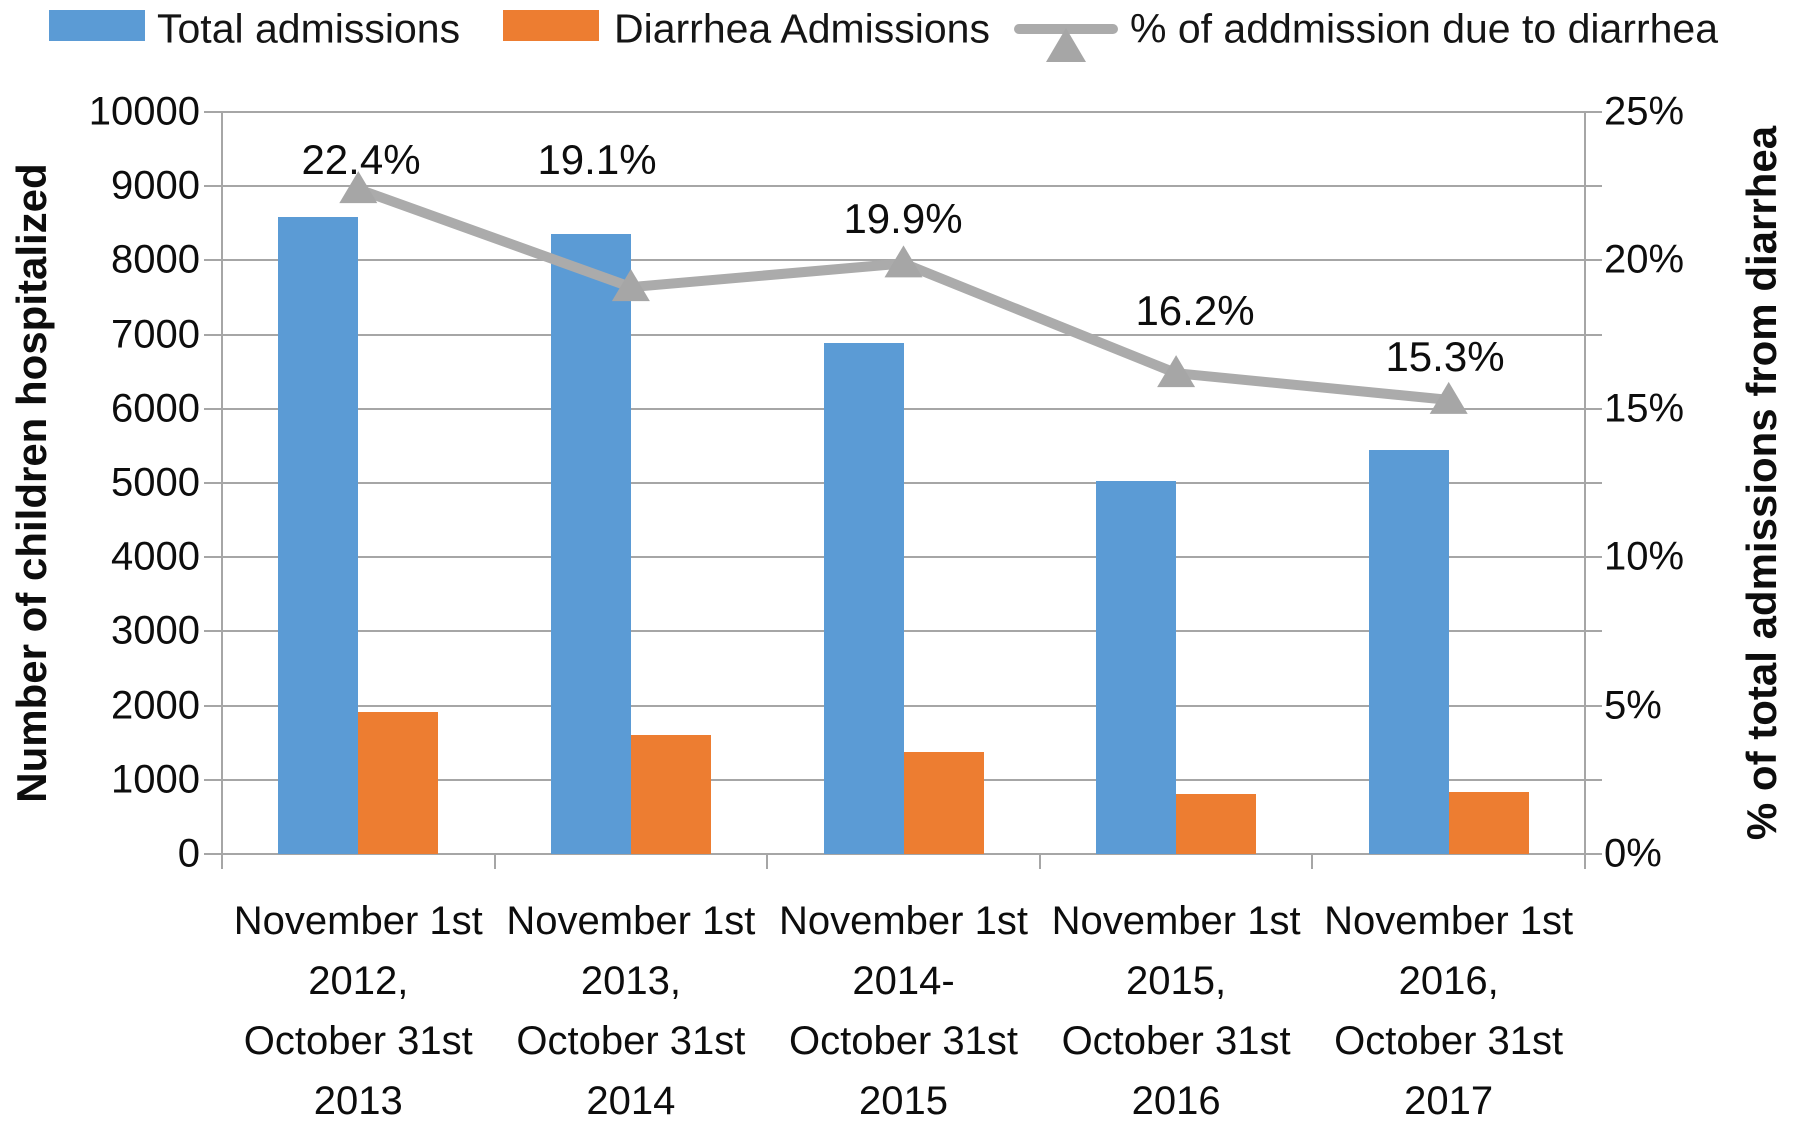 Image resolution: width=1800 pixels, height=1131 pixels. Describe the element at coordinates (358, 981) in the screenshot. I see `x-axis-label-line: 2012,` at that location.